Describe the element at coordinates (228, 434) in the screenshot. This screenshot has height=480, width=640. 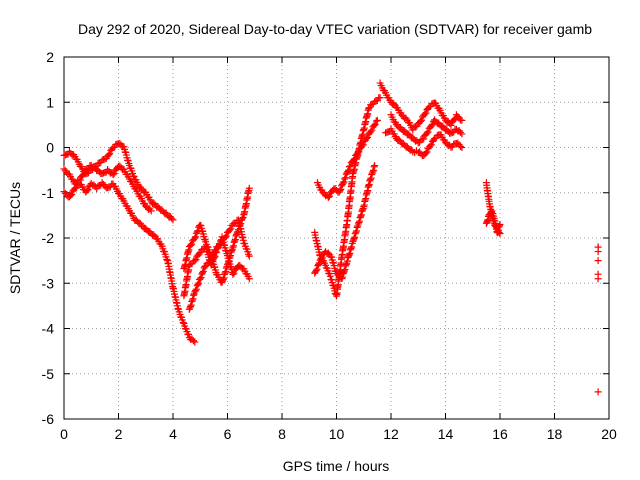
I see `x-tick-label: 6` at that location.